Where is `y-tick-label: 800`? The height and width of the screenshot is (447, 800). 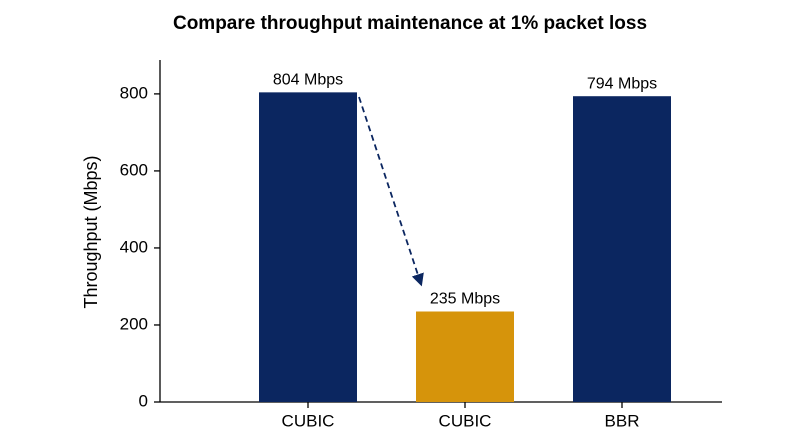 y-tick-label: 800 is located at coordinates (134, 92).